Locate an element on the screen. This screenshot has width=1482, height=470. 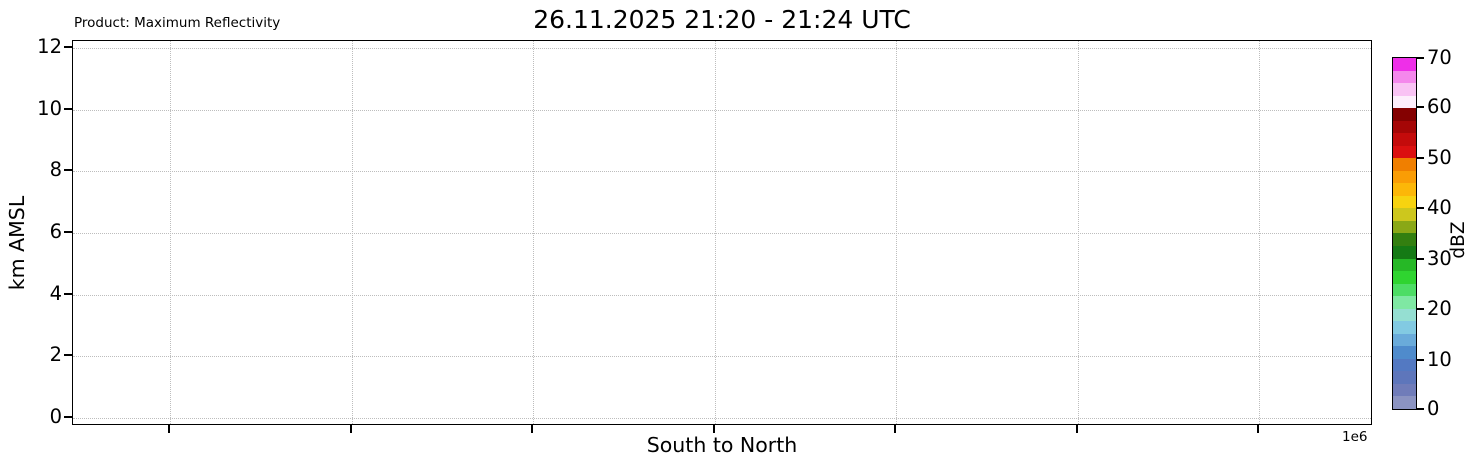
colorbar is located at coordinates (1404, 233).